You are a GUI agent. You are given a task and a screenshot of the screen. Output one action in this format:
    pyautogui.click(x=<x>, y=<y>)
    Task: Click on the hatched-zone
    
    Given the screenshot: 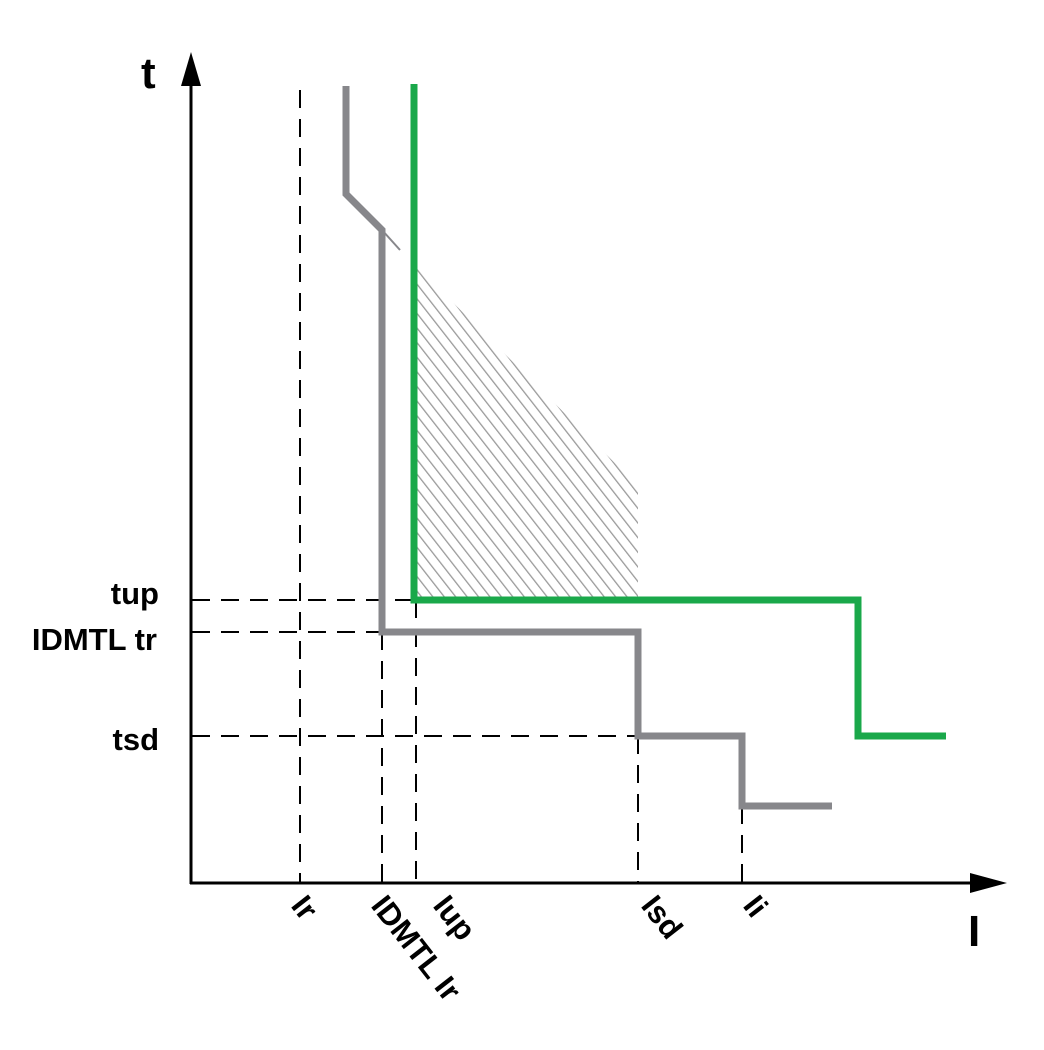 What is the action you would take?
    pyautogui.click(x=527, y=432)
    